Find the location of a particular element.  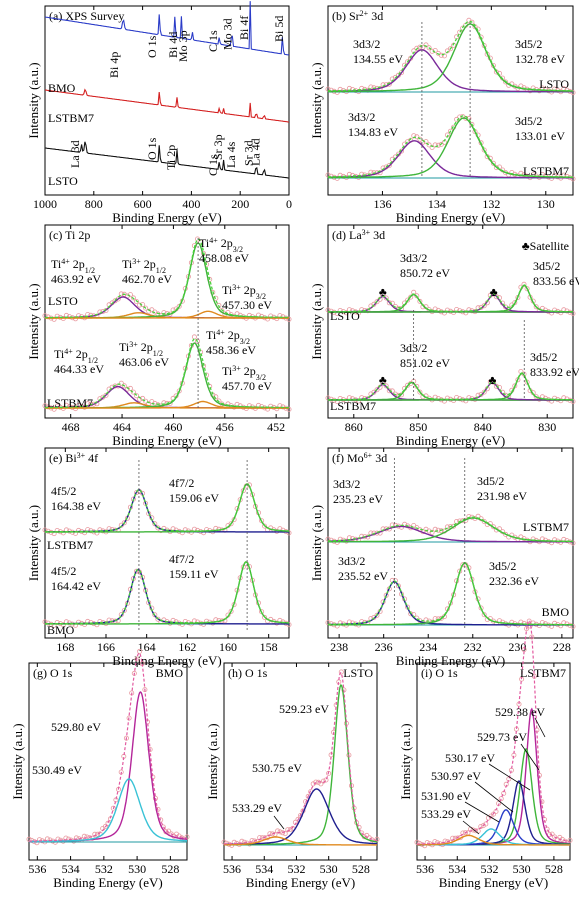

x-tick-label-a: 1000 is located at coordinates (45, 204).